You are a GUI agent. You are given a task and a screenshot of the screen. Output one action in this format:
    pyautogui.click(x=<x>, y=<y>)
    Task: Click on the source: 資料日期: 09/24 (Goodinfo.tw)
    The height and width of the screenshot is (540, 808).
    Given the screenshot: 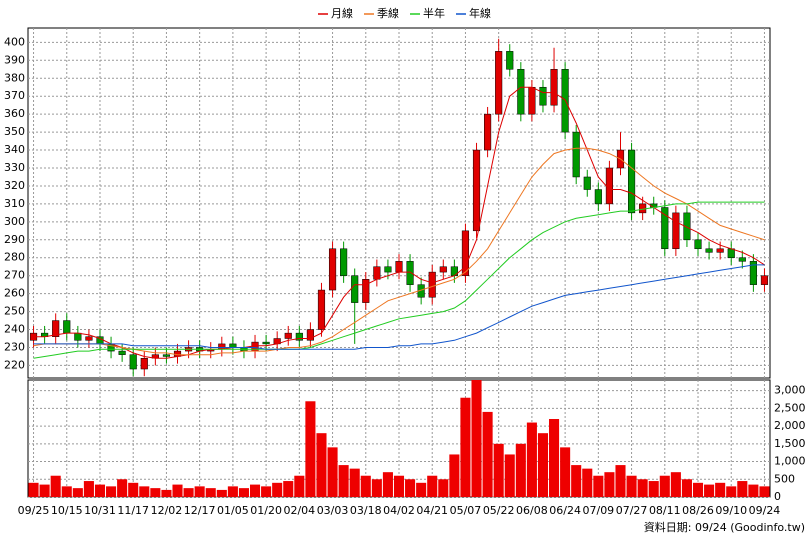 What is the action you would take?
    pyautogui.click(x=724, y=527)
    